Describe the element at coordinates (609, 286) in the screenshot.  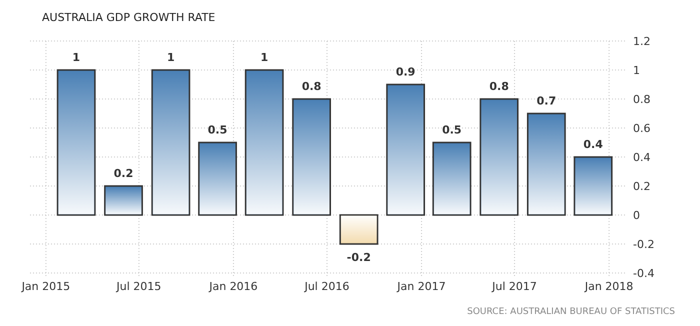
I see `x-tick-label: Jan 2018` at that location.